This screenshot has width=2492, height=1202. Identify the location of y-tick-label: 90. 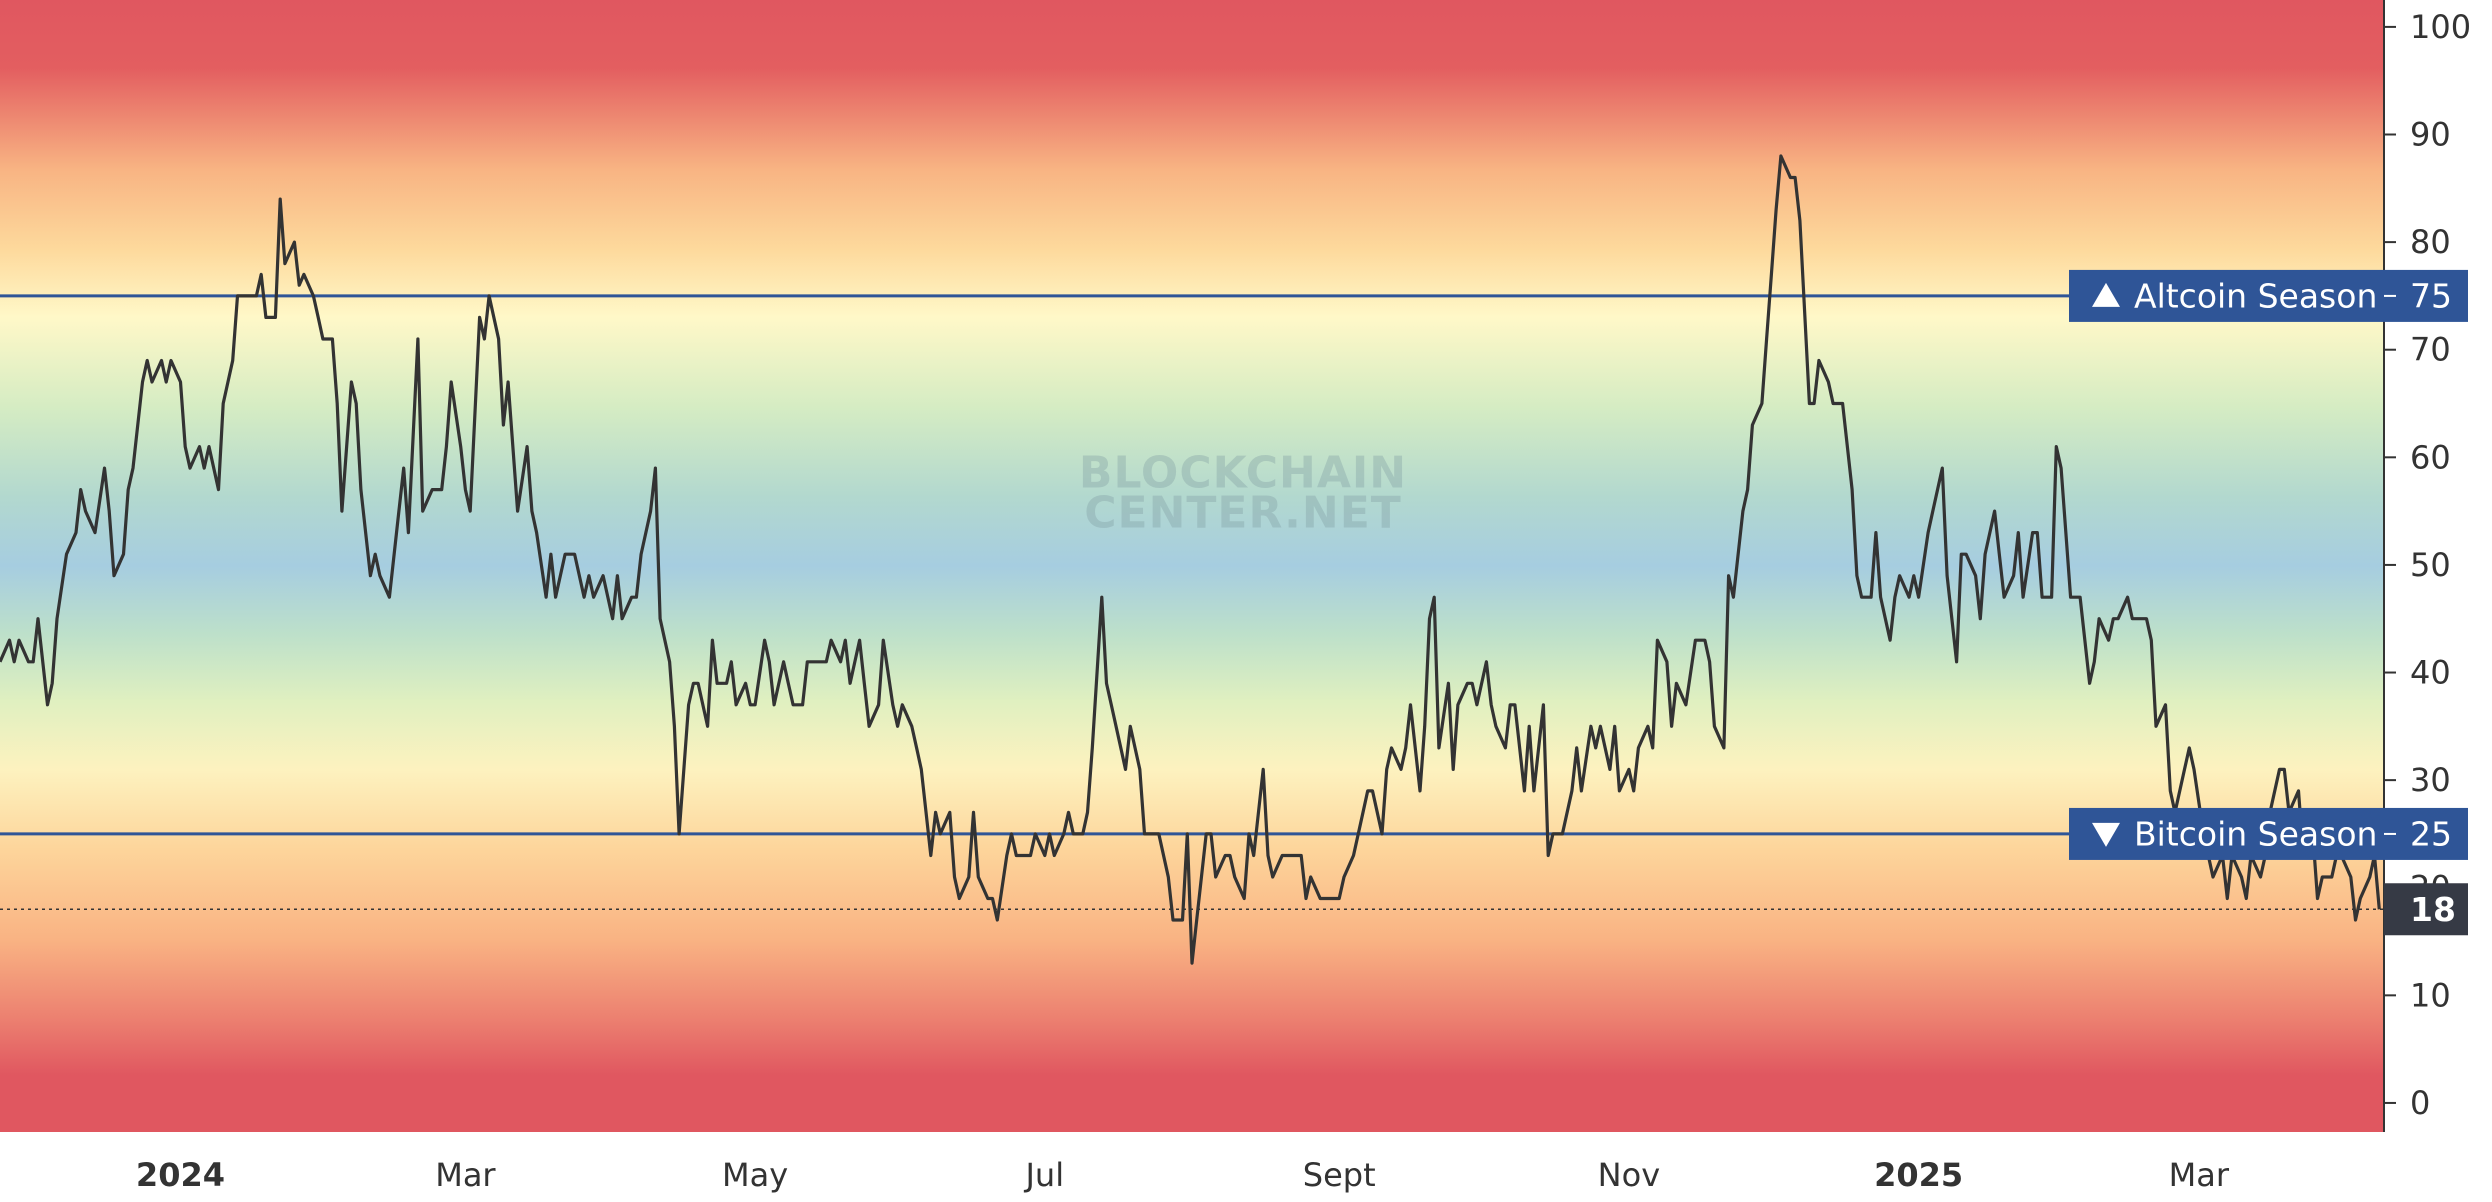
(2430, 135).